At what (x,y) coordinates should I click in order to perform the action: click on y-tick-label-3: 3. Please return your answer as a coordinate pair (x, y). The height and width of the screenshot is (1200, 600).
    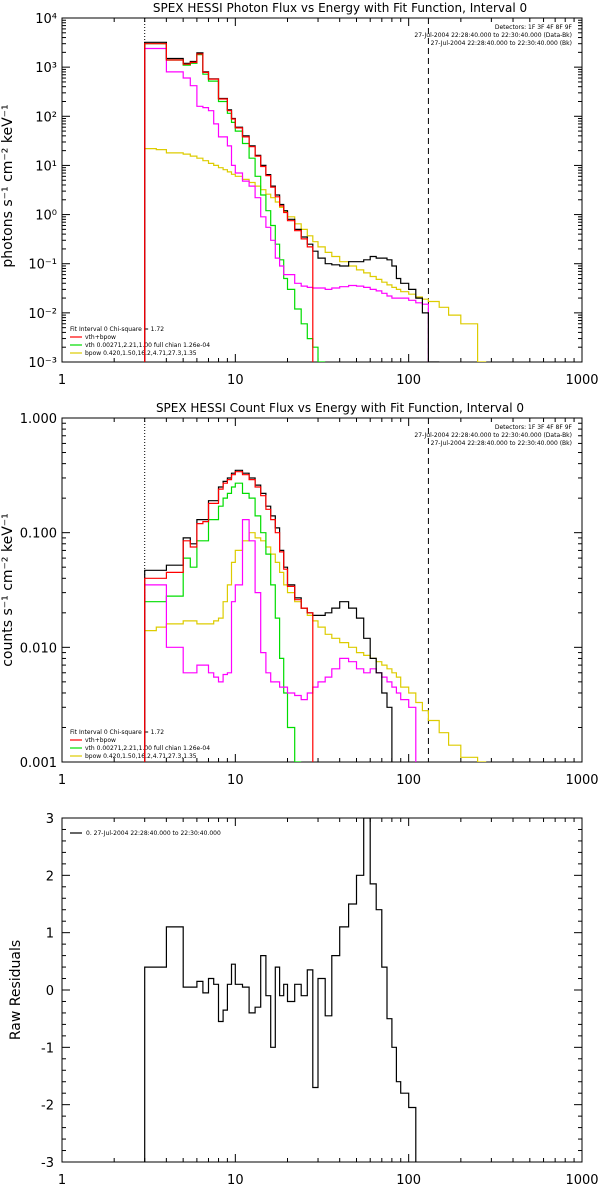
    Looking at the image, I should click on (50, 819).